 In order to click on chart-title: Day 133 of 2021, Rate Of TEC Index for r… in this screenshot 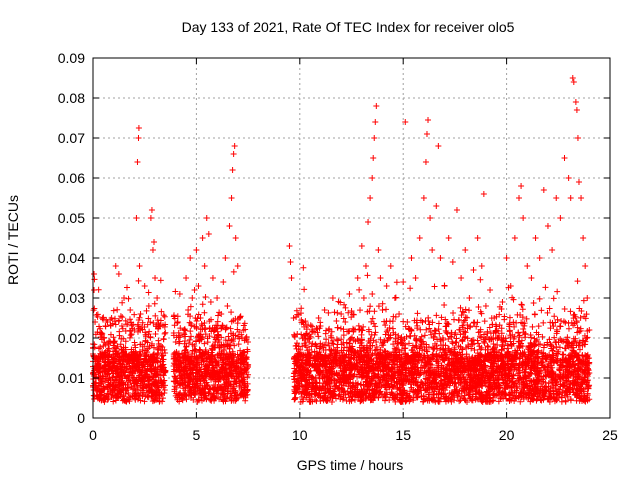, I will do `click(348, 27)`.